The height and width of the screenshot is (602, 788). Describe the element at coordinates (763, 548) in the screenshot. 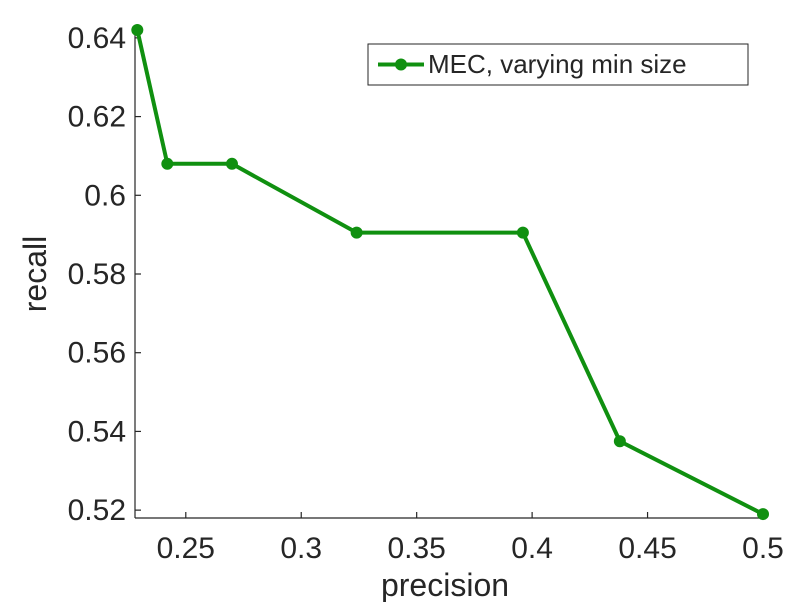

I see `x-tick-label: 0.5` at that location.